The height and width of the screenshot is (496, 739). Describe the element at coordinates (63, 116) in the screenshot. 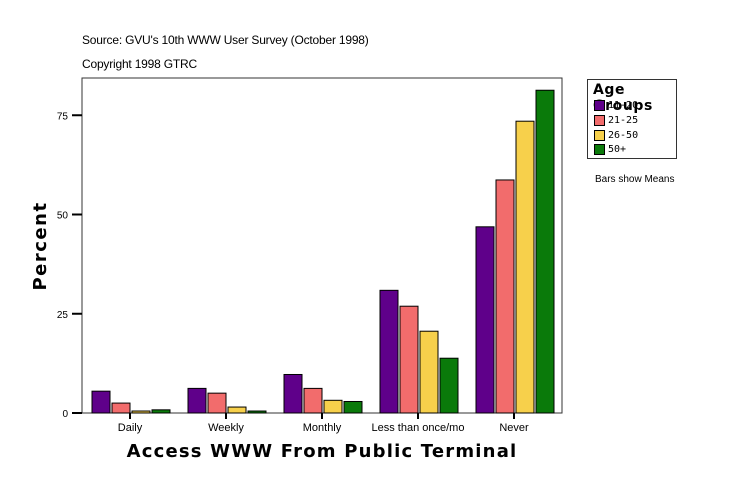

I see `y-tick-label: 75` at that location.